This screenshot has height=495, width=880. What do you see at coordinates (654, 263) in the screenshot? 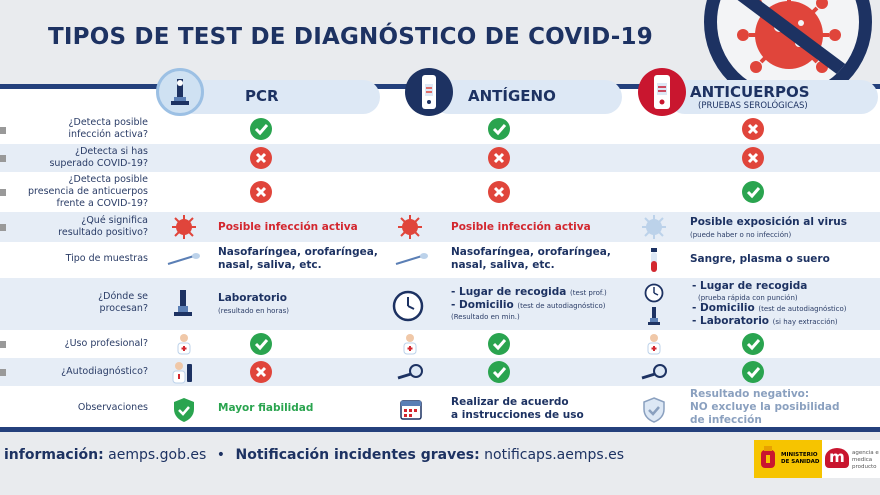
I see `blood-tube-icon` at bounding box center [654, 263].